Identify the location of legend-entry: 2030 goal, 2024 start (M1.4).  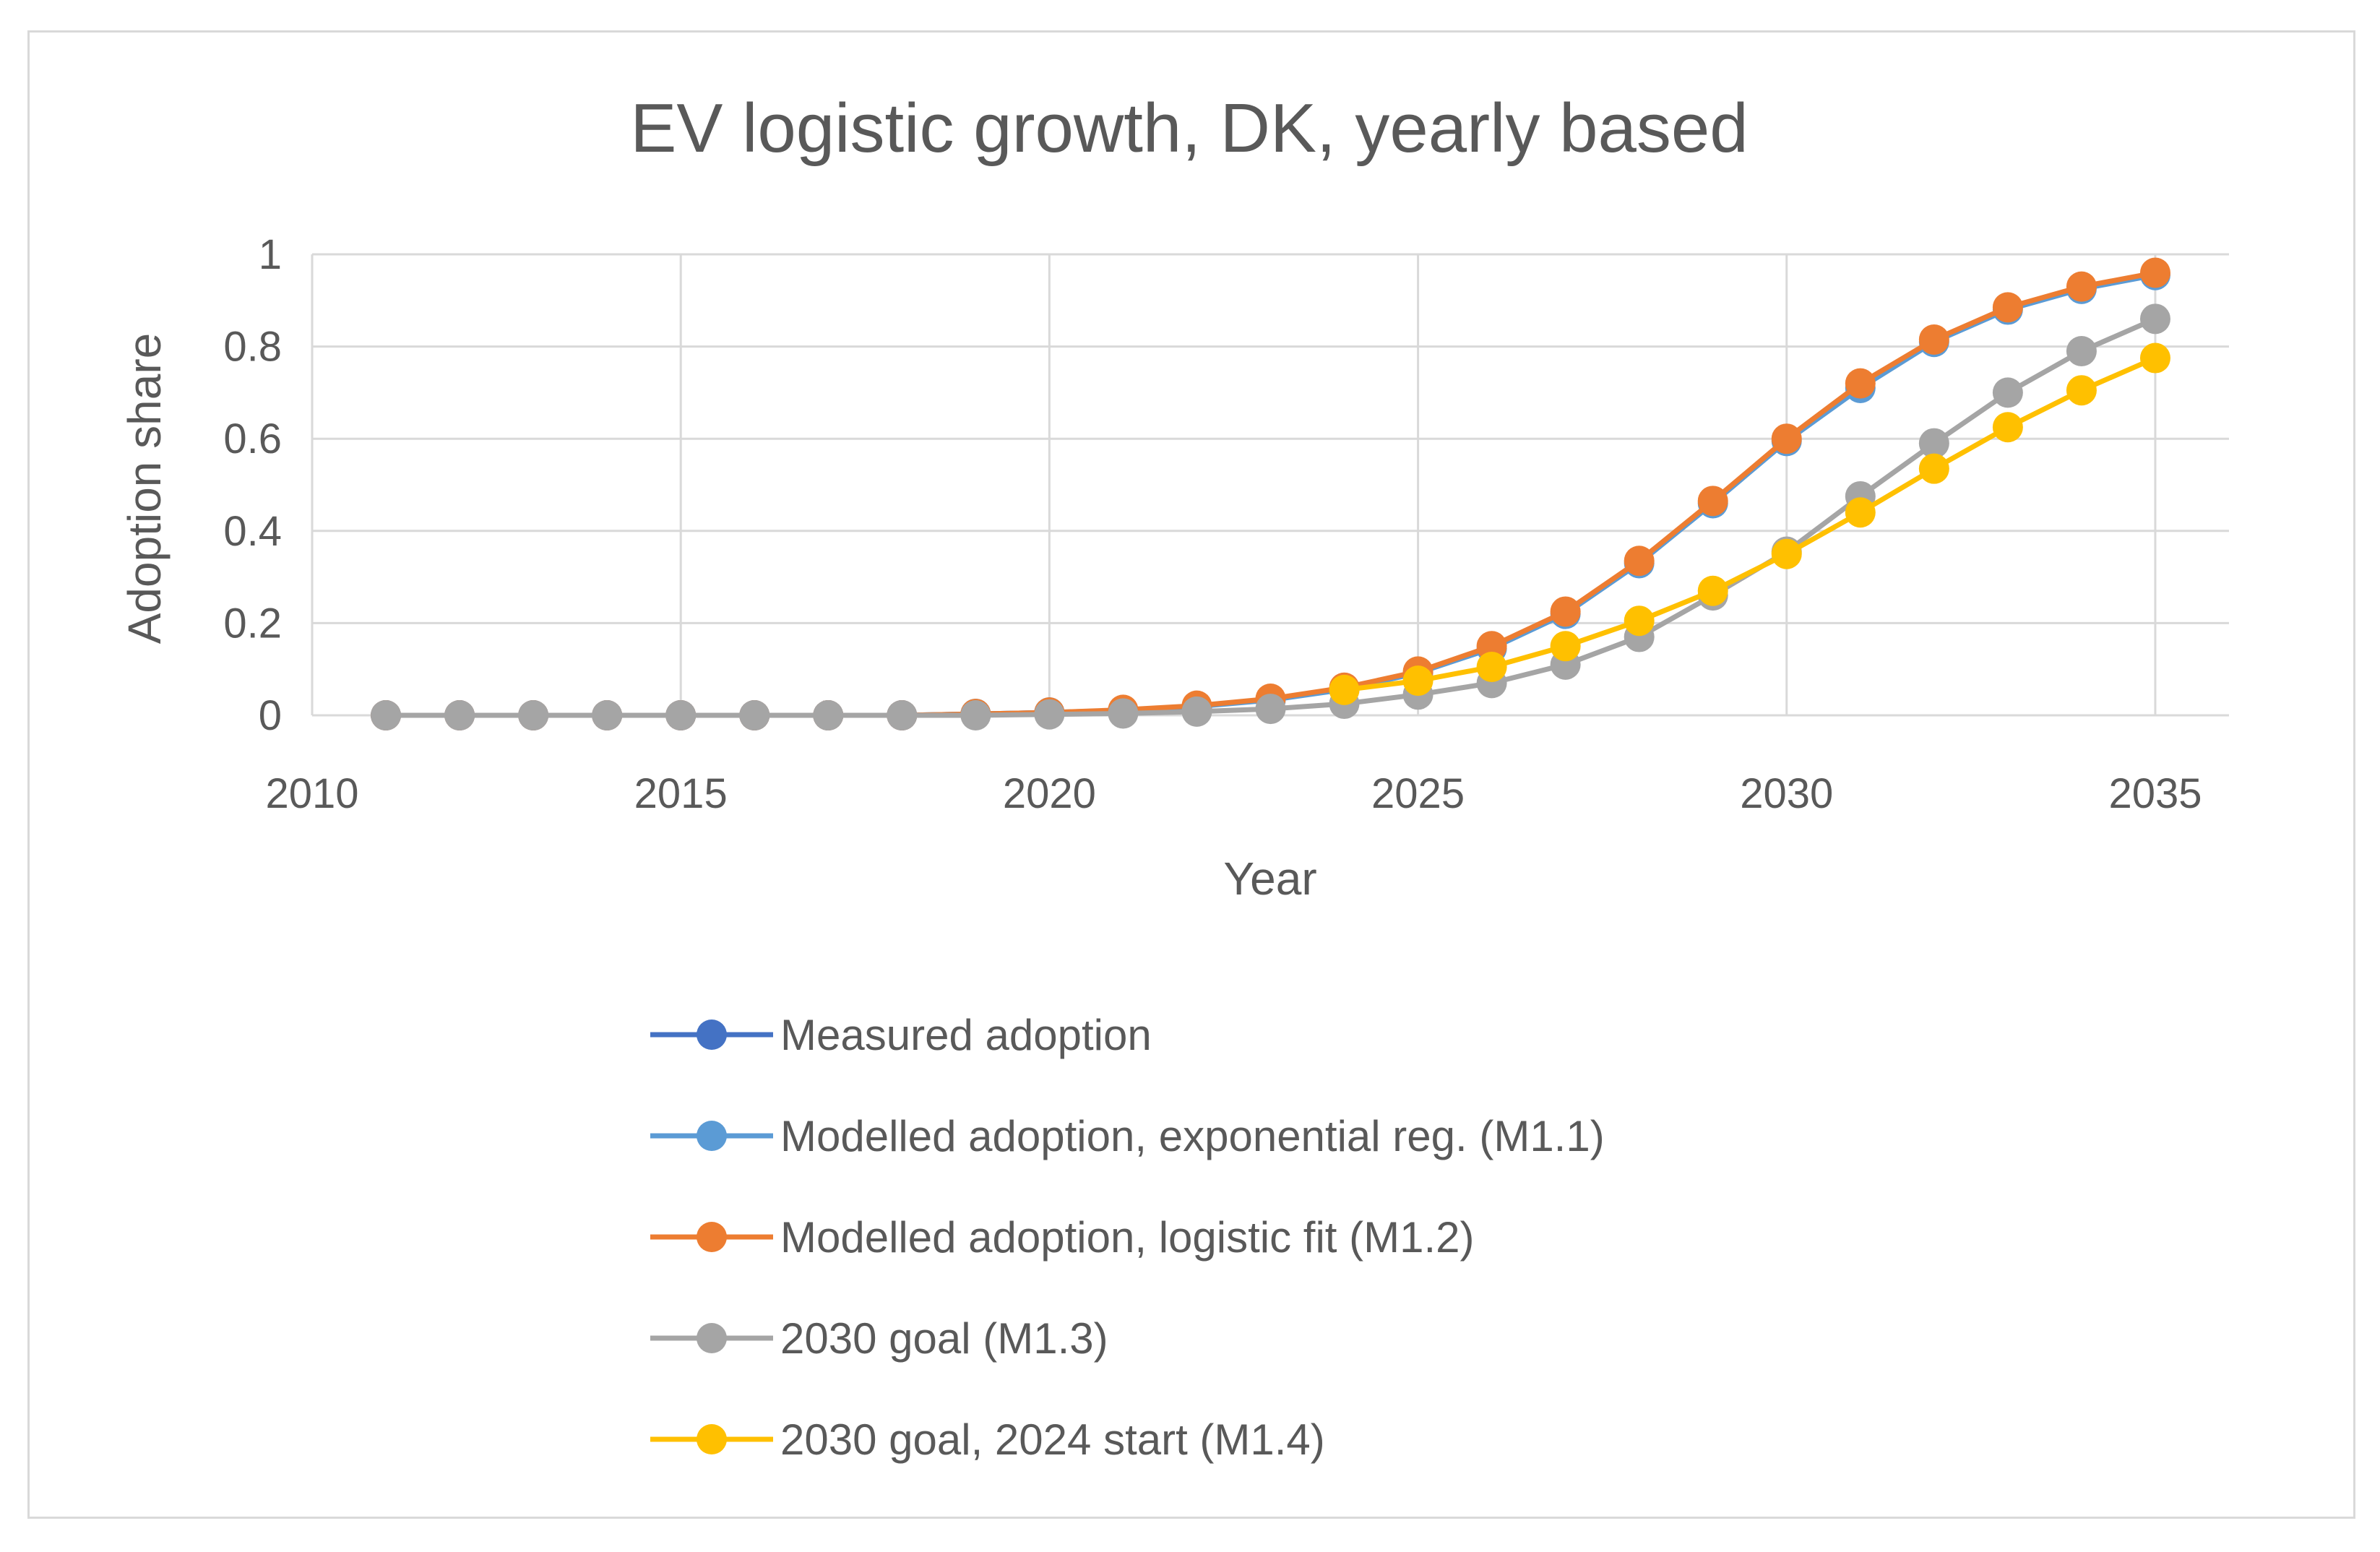
(987, 1439).